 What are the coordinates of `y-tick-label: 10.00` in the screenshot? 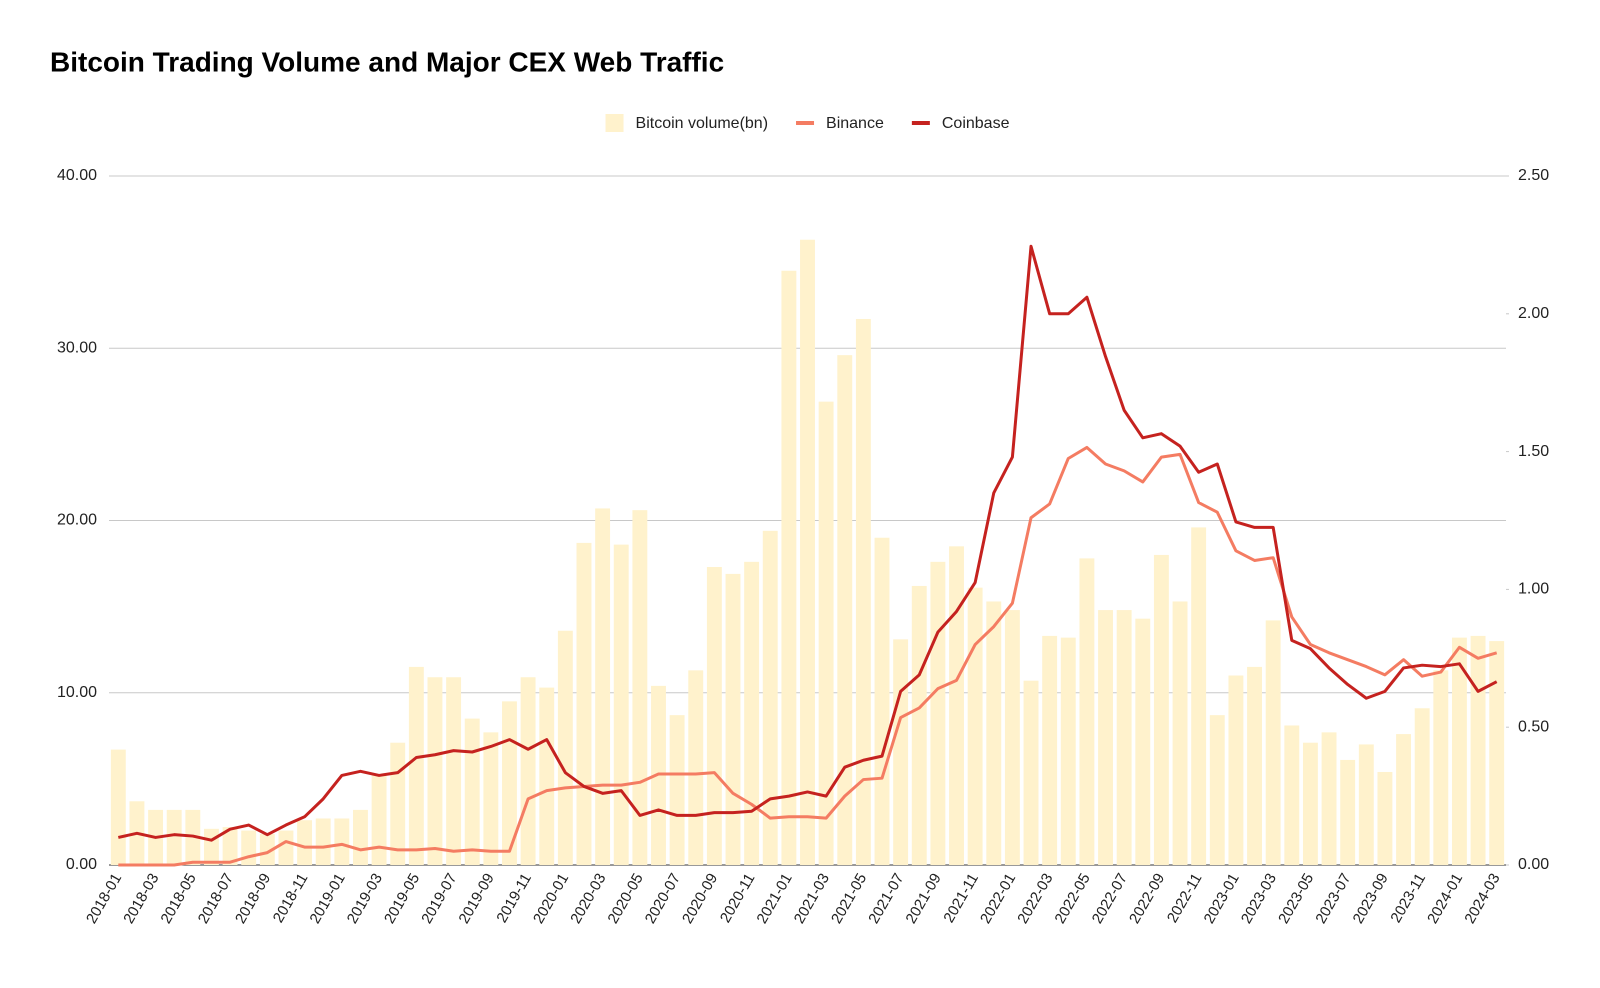 It's located at (77, 692).